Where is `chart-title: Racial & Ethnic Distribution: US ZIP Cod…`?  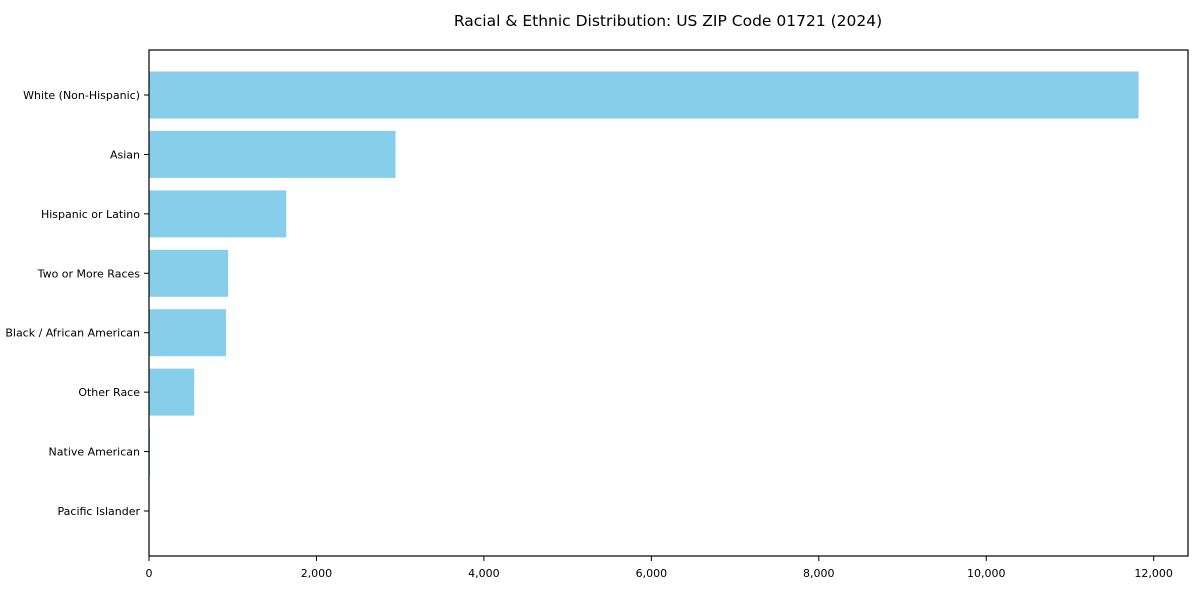 chart-title: Racial & Ethnic Distribution: US ZIP Cod… is located at coordinates (668, 21).